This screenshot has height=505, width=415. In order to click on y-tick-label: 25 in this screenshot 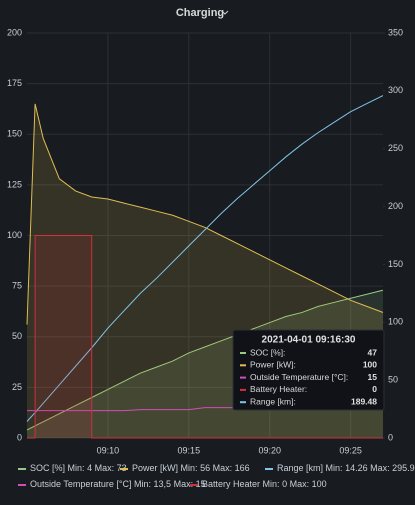, I will do `click(17, 387)`.